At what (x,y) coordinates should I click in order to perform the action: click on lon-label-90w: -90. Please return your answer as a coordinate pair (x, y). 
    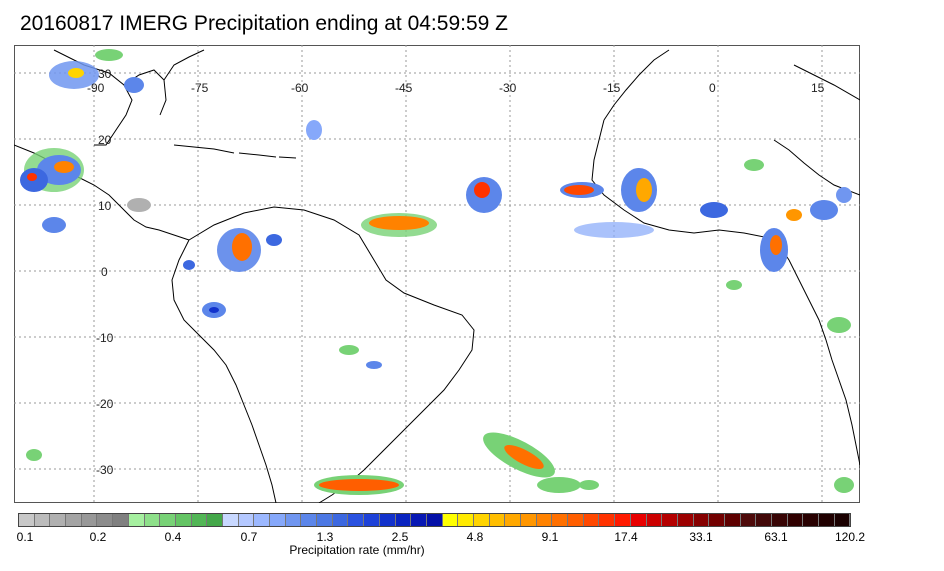
    Looking at the image, I should click on (96, 88).